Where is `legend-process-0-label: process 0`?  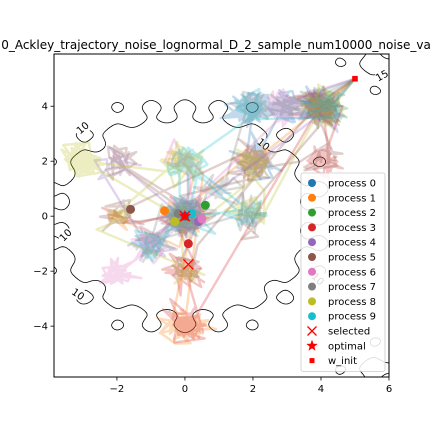 legend-process-0-label: process 0 is located at coordinates (352, 184).